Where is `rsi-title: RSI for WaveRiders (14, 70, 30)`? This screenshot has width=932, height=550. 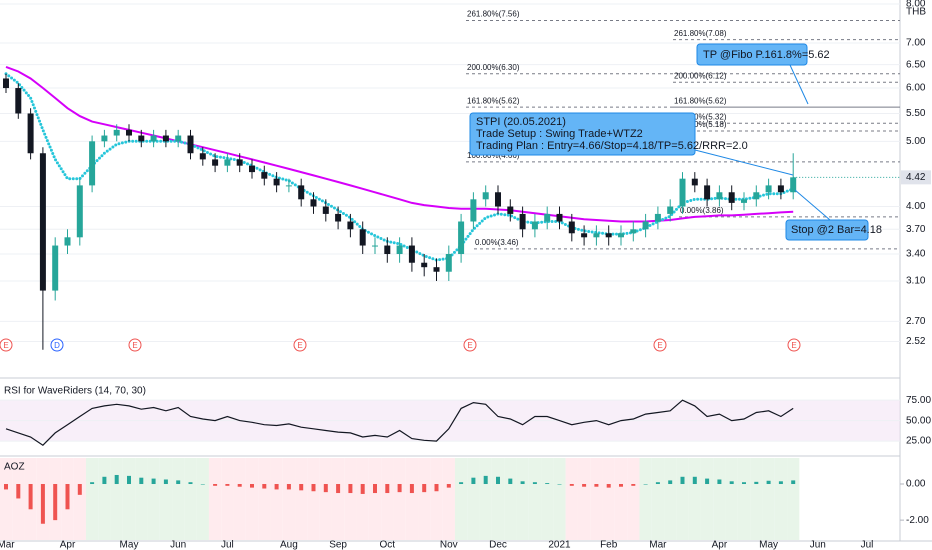
rsi-title: RSI for WaveRiders (14, 70, 30) is located at coordinates (75, 391).